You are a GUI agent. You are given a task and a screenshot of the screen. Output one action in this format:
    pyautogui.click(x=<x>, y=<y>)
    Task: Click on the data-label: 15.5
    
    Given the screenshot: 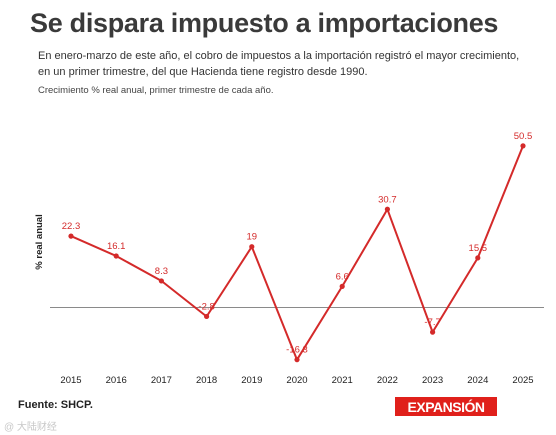 What is the action you would take?
    pyautogui.click(x=478, y=248)
    